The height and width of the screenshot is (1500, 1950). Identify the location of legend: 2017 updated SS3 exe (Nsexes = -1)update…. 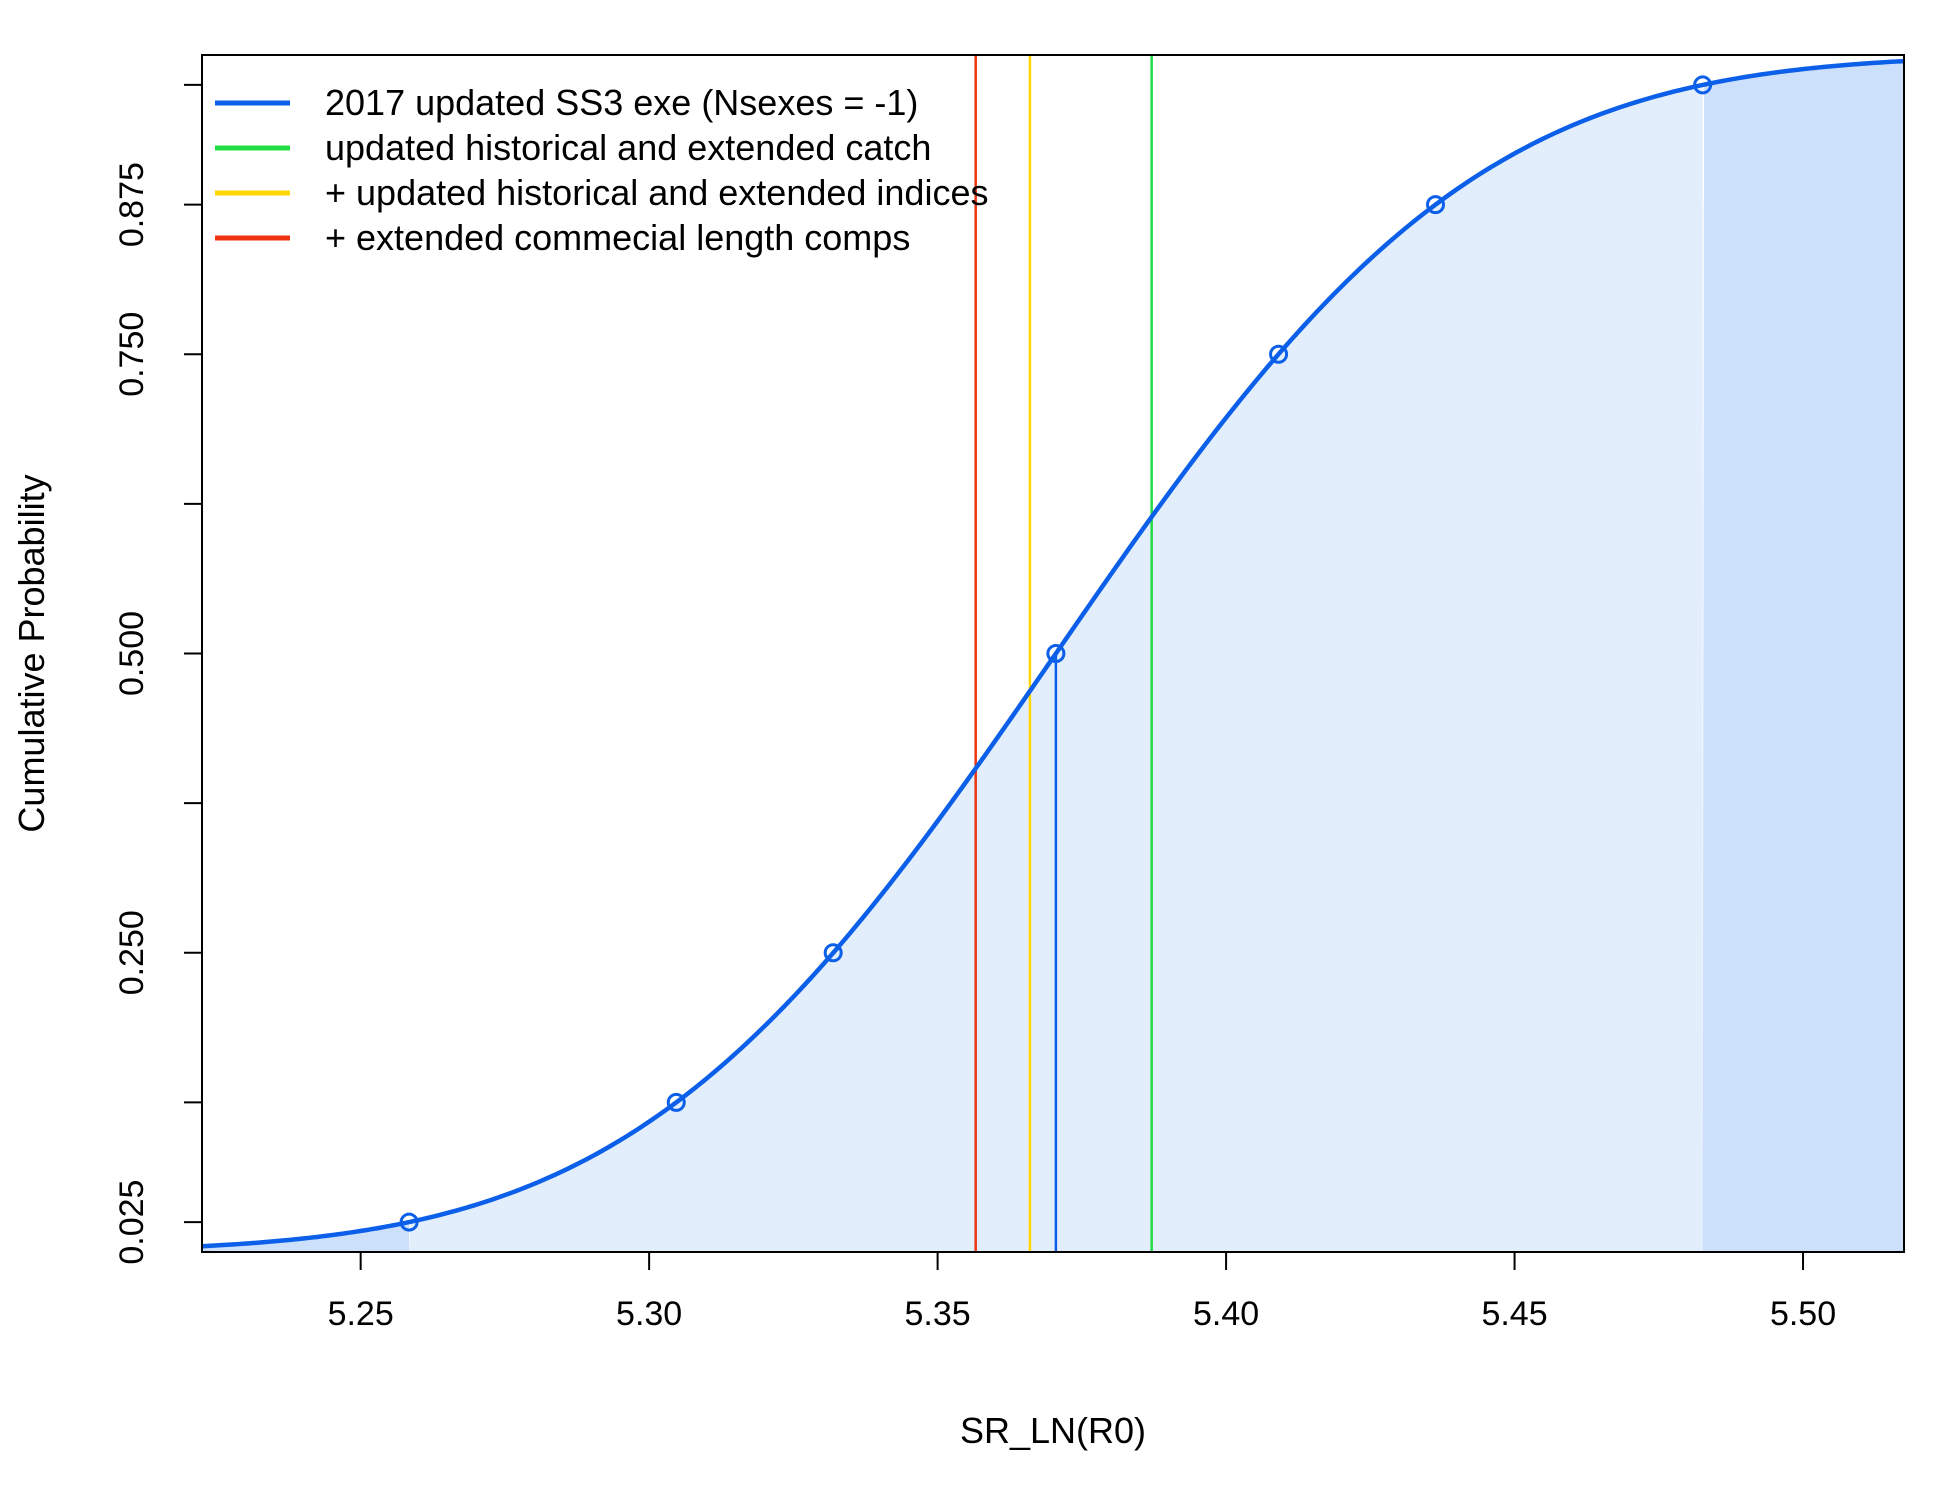
(601, 170).